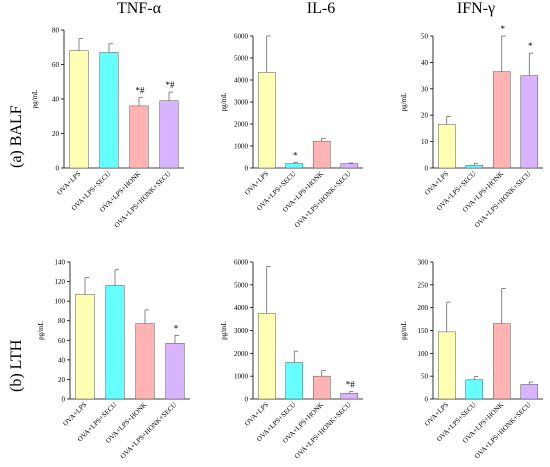  I want to click on y-tick-label: 120, so click(60, 282).